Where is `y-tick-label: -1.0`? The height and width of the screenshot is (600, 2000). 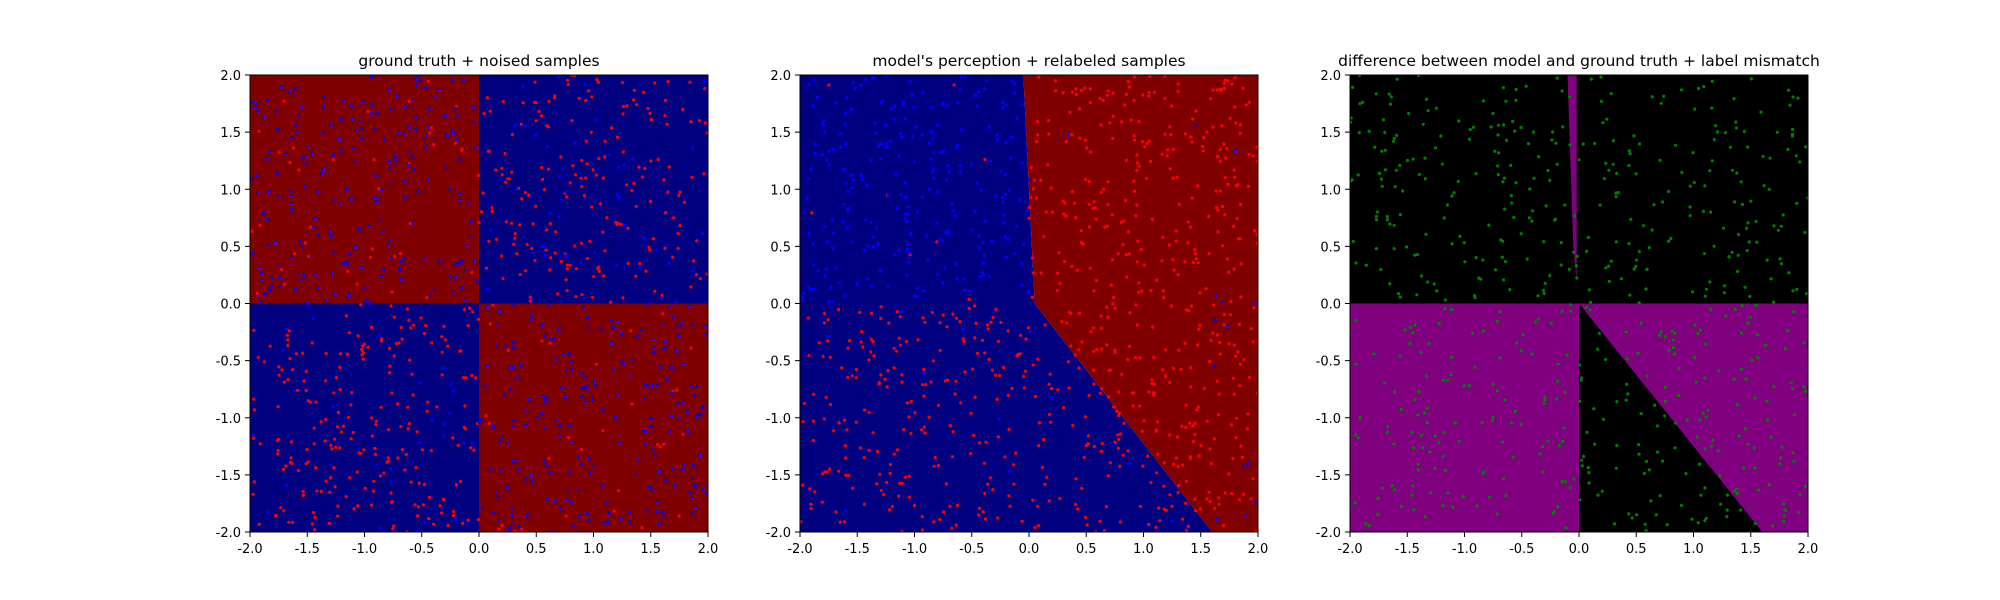
y-tick-label: -1.0 is located at coordinates (778, 419).